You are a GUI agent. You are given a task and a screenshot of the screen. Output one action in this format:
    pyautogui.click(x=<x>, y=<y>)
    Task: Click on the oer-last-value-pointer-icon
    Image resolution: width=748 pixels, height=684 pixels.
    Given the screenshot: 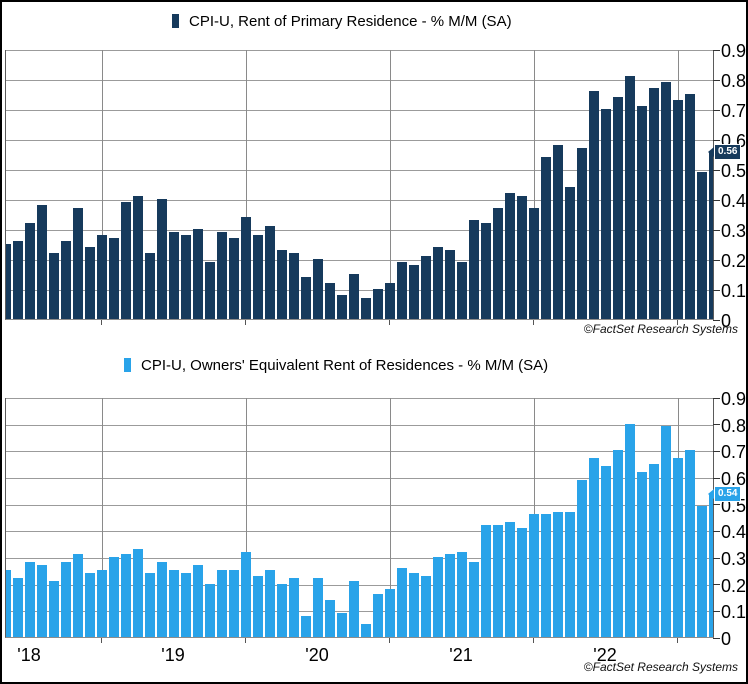 What is the action you would take?
    pyautogui.click(x=711, y=494)
    